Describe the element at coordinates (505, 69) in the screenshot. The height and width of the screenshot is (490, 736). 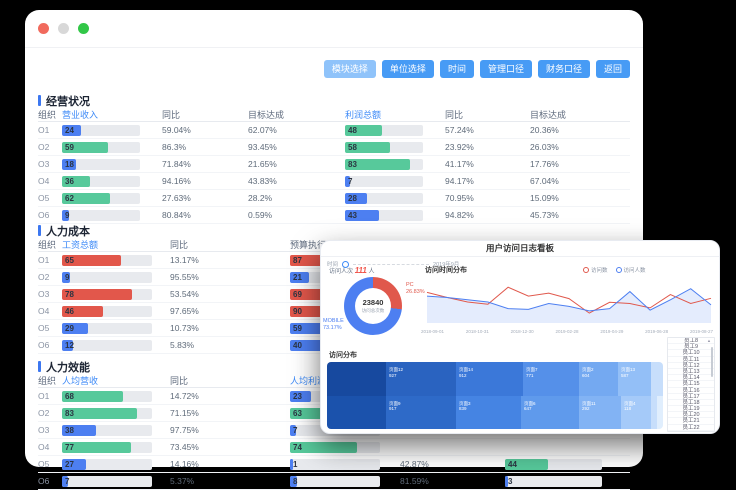
I see `toolbar-button-4: 管理口径` at that location.